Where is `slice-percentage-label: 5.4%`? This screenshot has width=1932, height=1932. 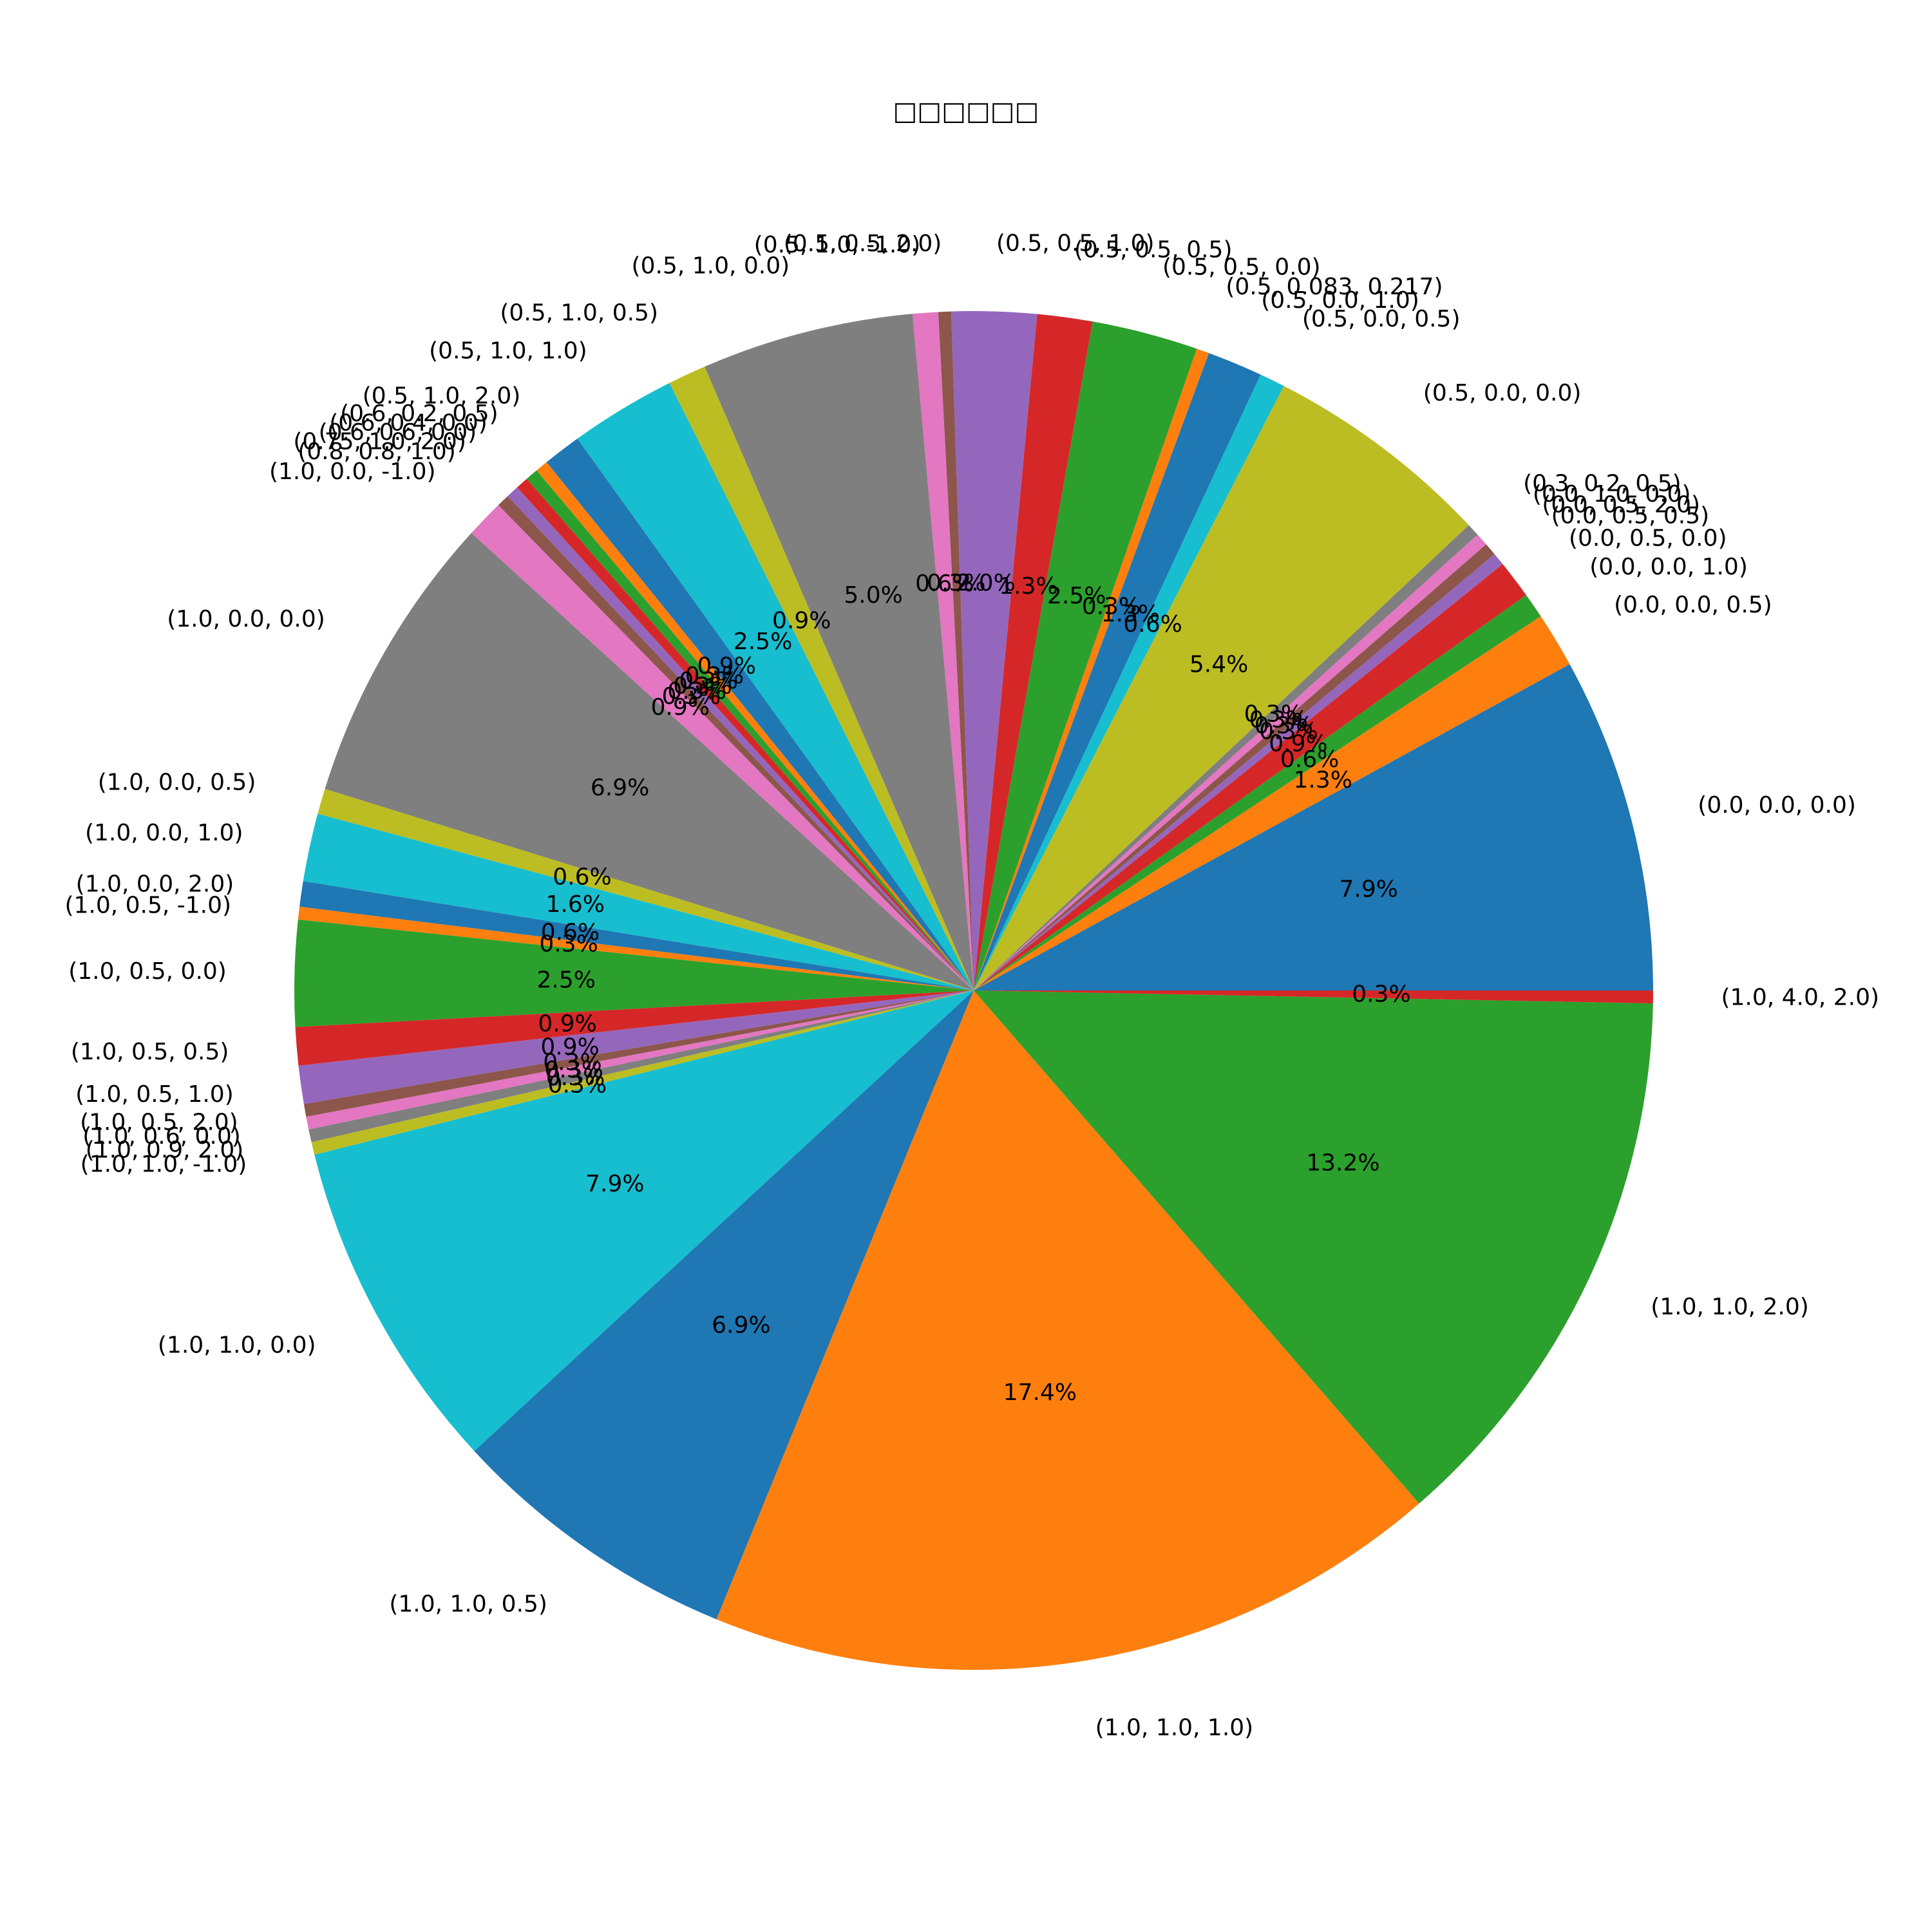
slice-percentage-label: 5.4% is located at coordinates (1219, 665).